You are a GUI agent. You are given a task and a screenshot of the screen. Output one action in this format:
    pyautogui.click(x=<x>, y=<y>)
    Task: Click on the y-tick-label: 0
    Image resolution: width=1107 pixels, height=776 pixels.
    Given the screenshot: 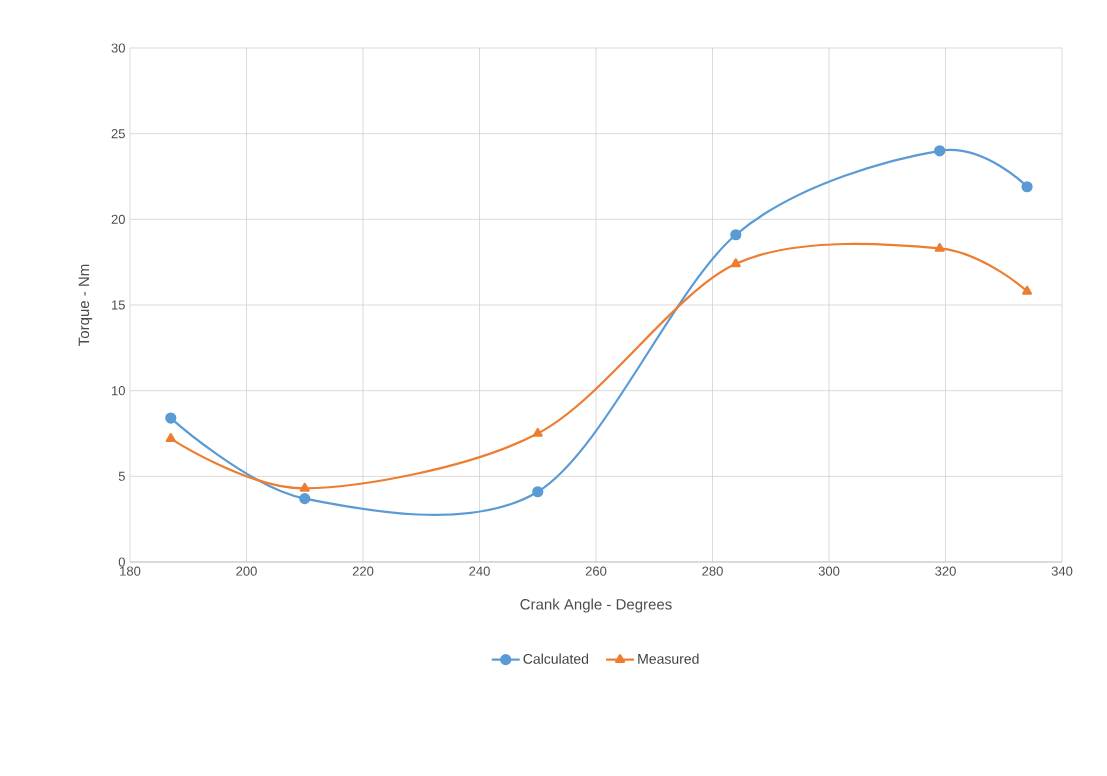 What is the action you would take?
    pyautogui.click(x=121, y=562)
    